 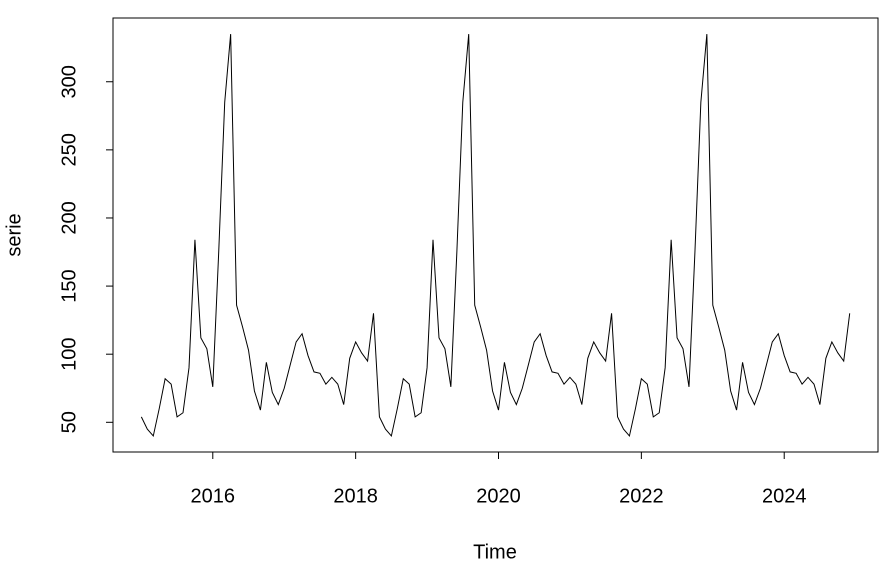 What do you see at coordinates (69, 149) in the screenshot?
I see `y-tick-label: 250` at bounding box center [69, 149].